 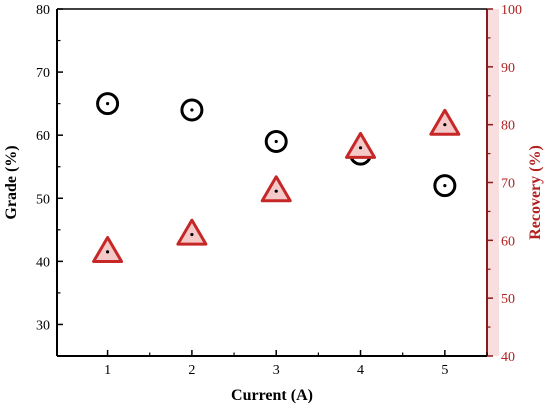 What do you see at coordinates (49, 180) in the screenshot?
I see `left-axis-ticks: 30 40 50 60 70 80` at bounding box center [49, 180].